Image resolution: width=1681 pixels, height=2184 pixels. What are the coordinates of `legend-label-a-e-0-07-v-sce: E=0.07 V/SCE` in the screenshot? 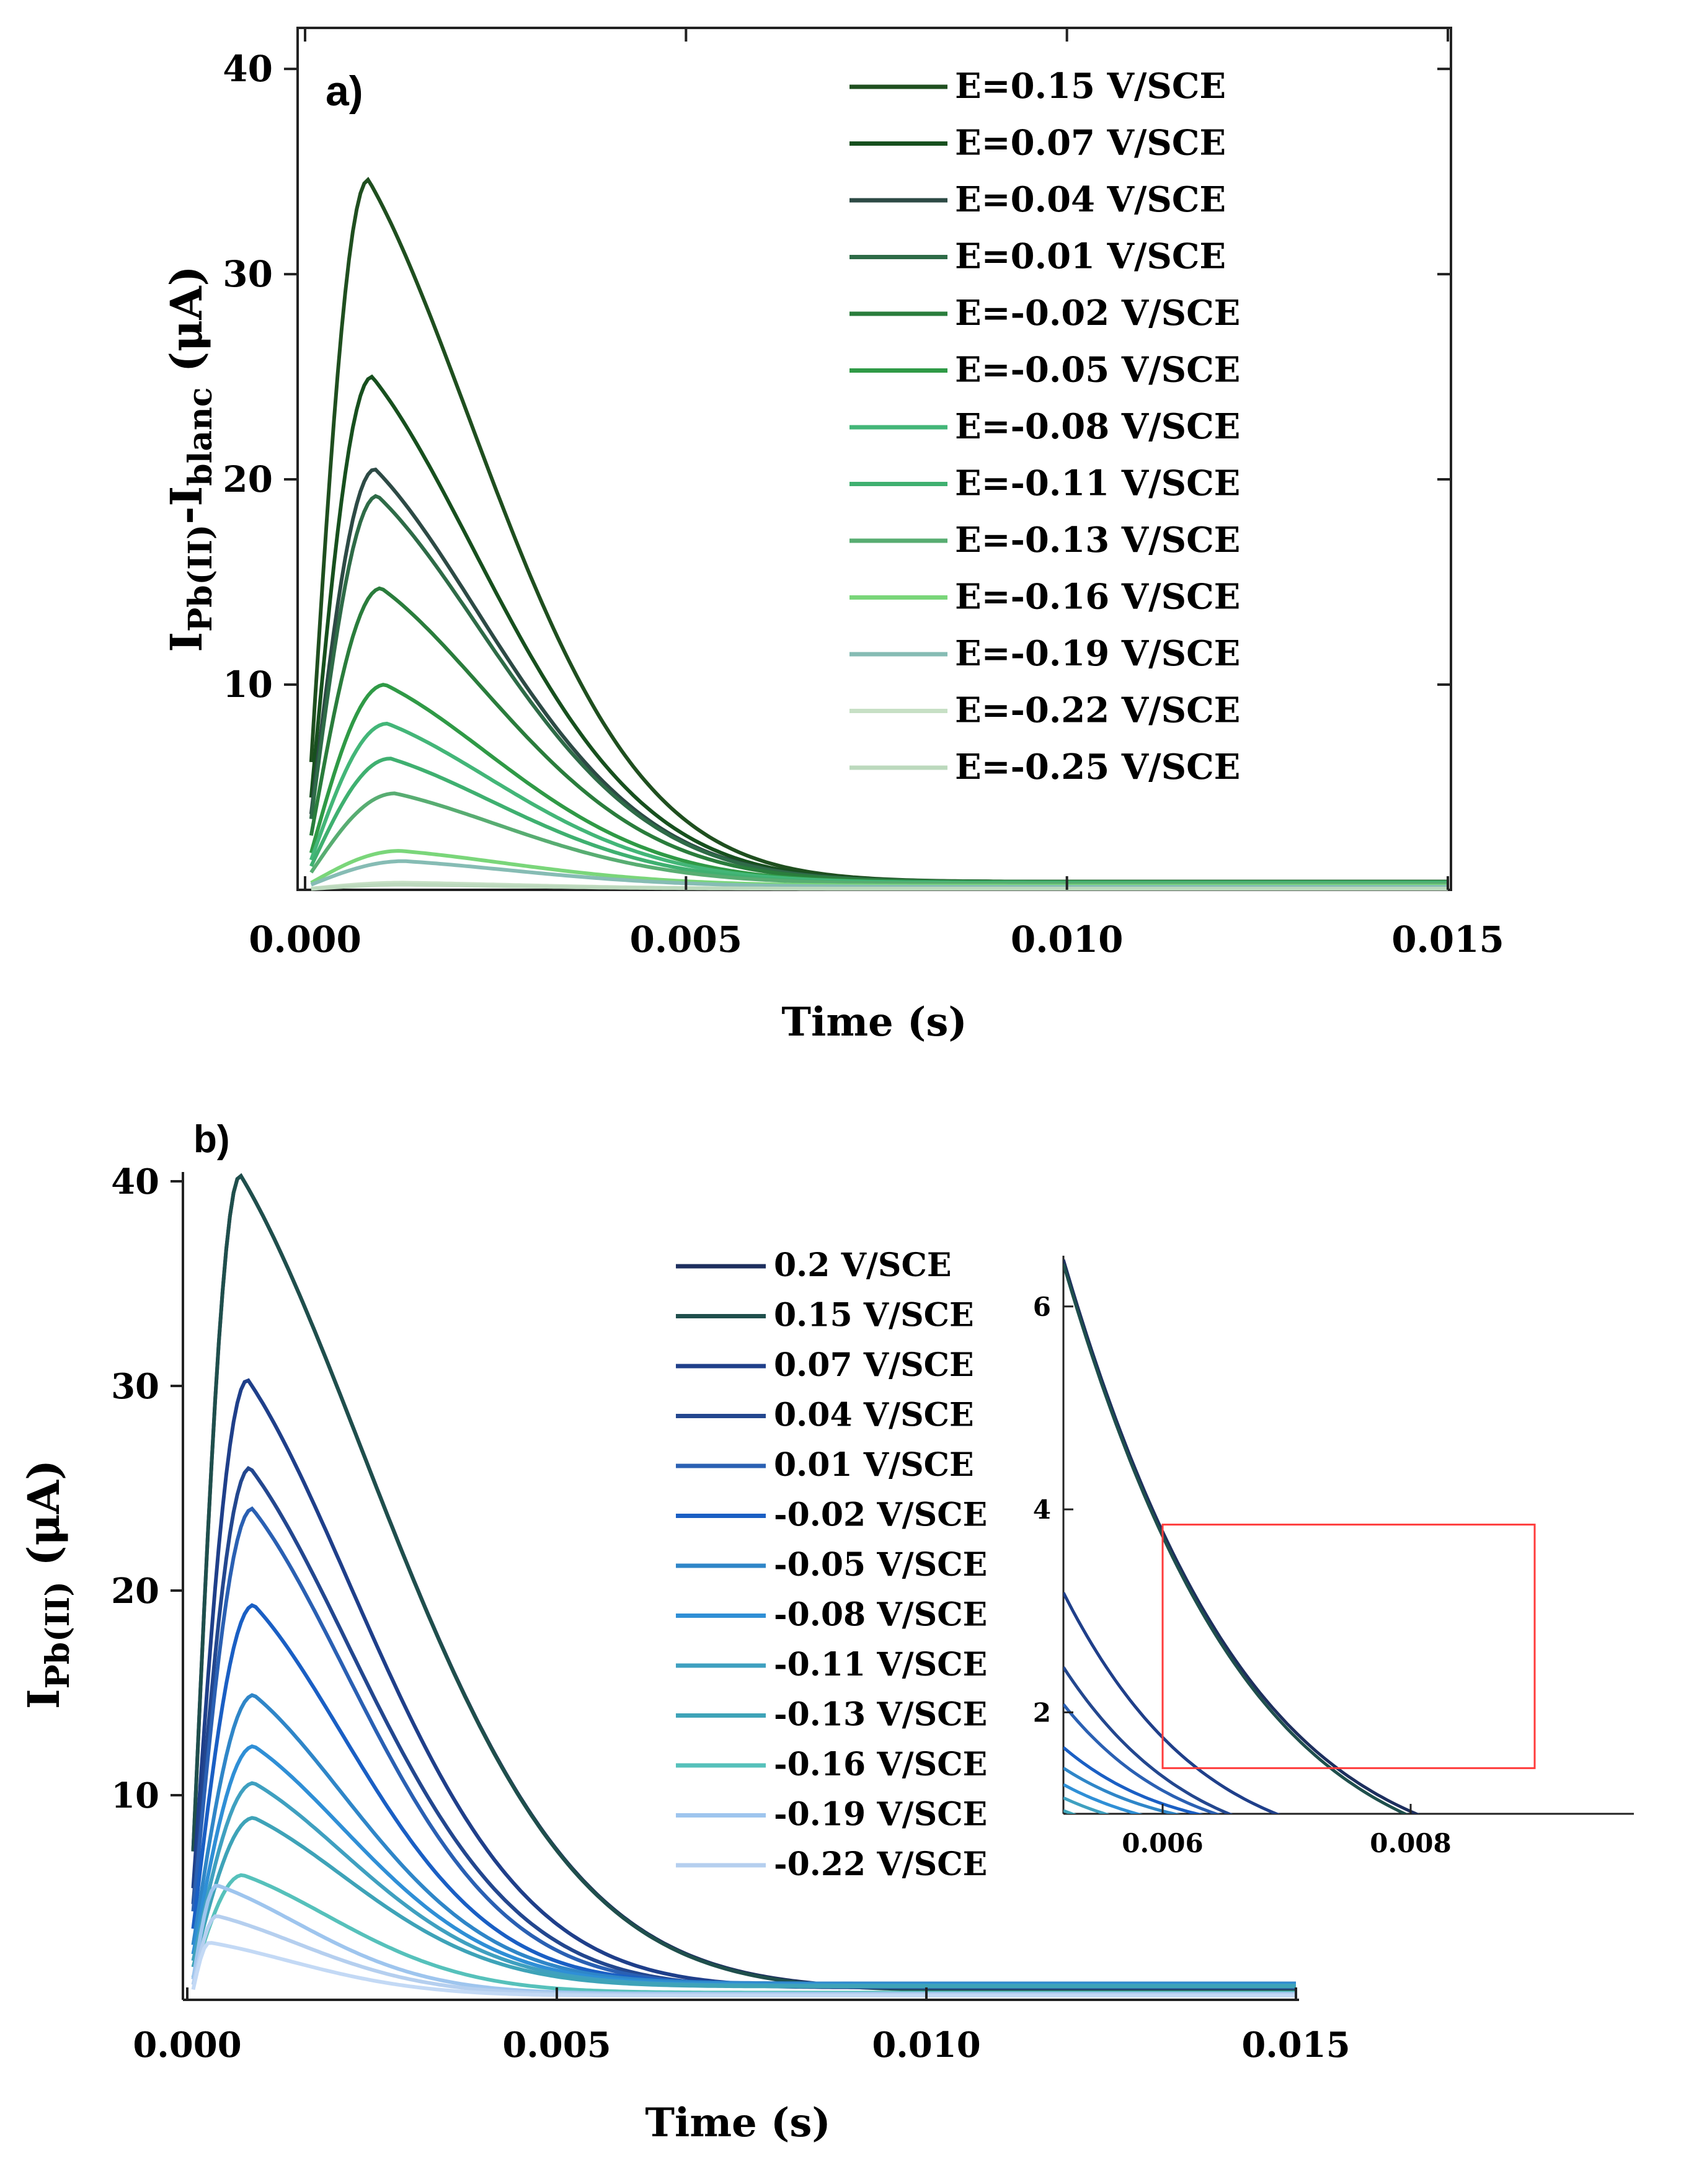 It's located at (1090, 143).